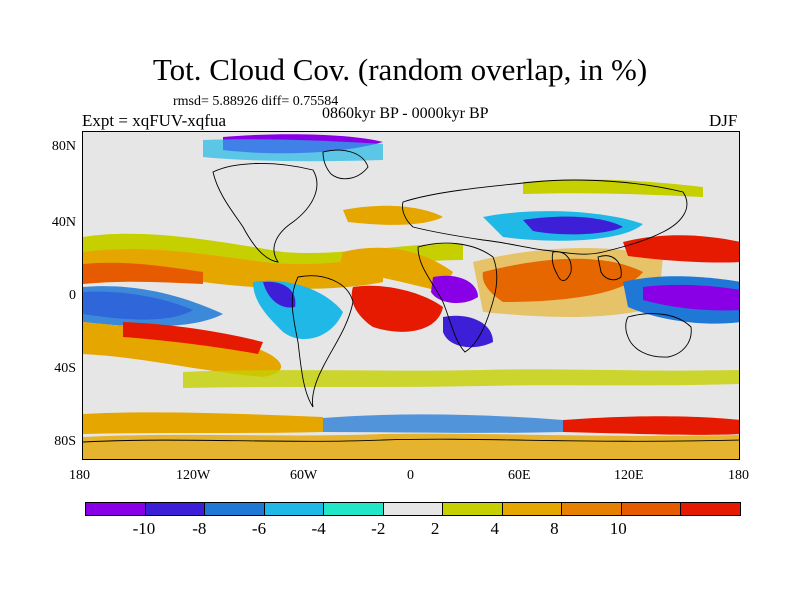  Describe the element at coordinates (618, 528) in the screenshot. I see `colorbar-label-8: 10` at that location.